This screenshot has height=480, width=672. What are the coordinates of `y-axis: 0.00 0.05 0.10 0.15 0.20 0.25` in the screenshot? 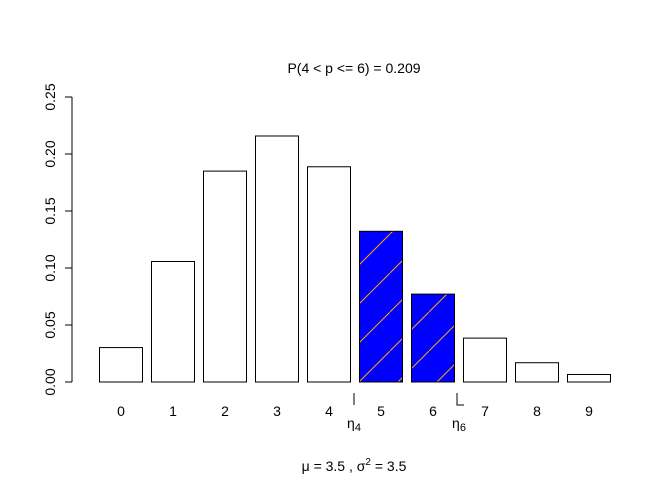 It's located at (57, 239).